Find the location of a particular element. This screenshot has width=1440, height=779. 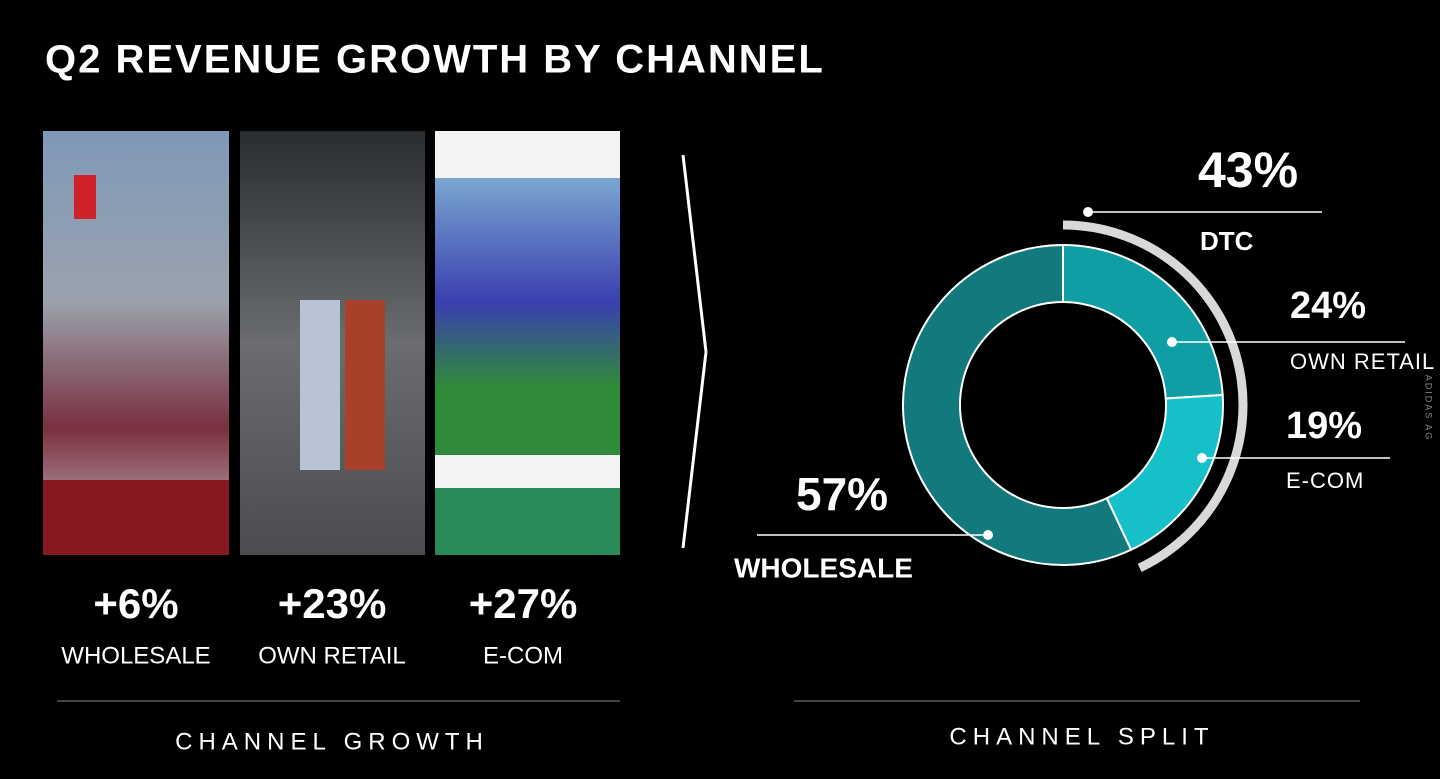

growth-channel: OWN RETAIL is located at coordinates (332, 655).